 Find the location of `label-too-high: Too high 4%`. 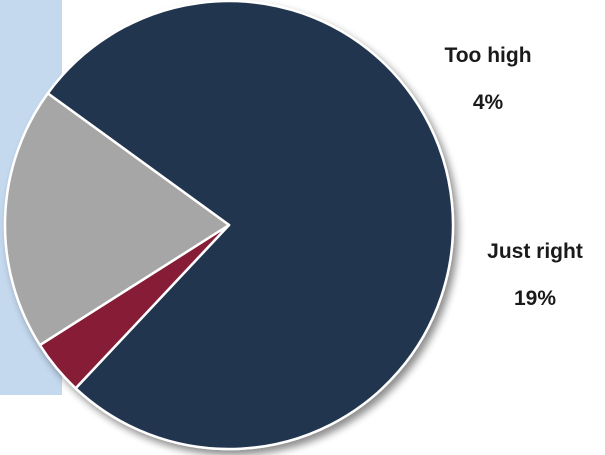

label-too-high: Too high 4% is located at coordinates (487, 79).